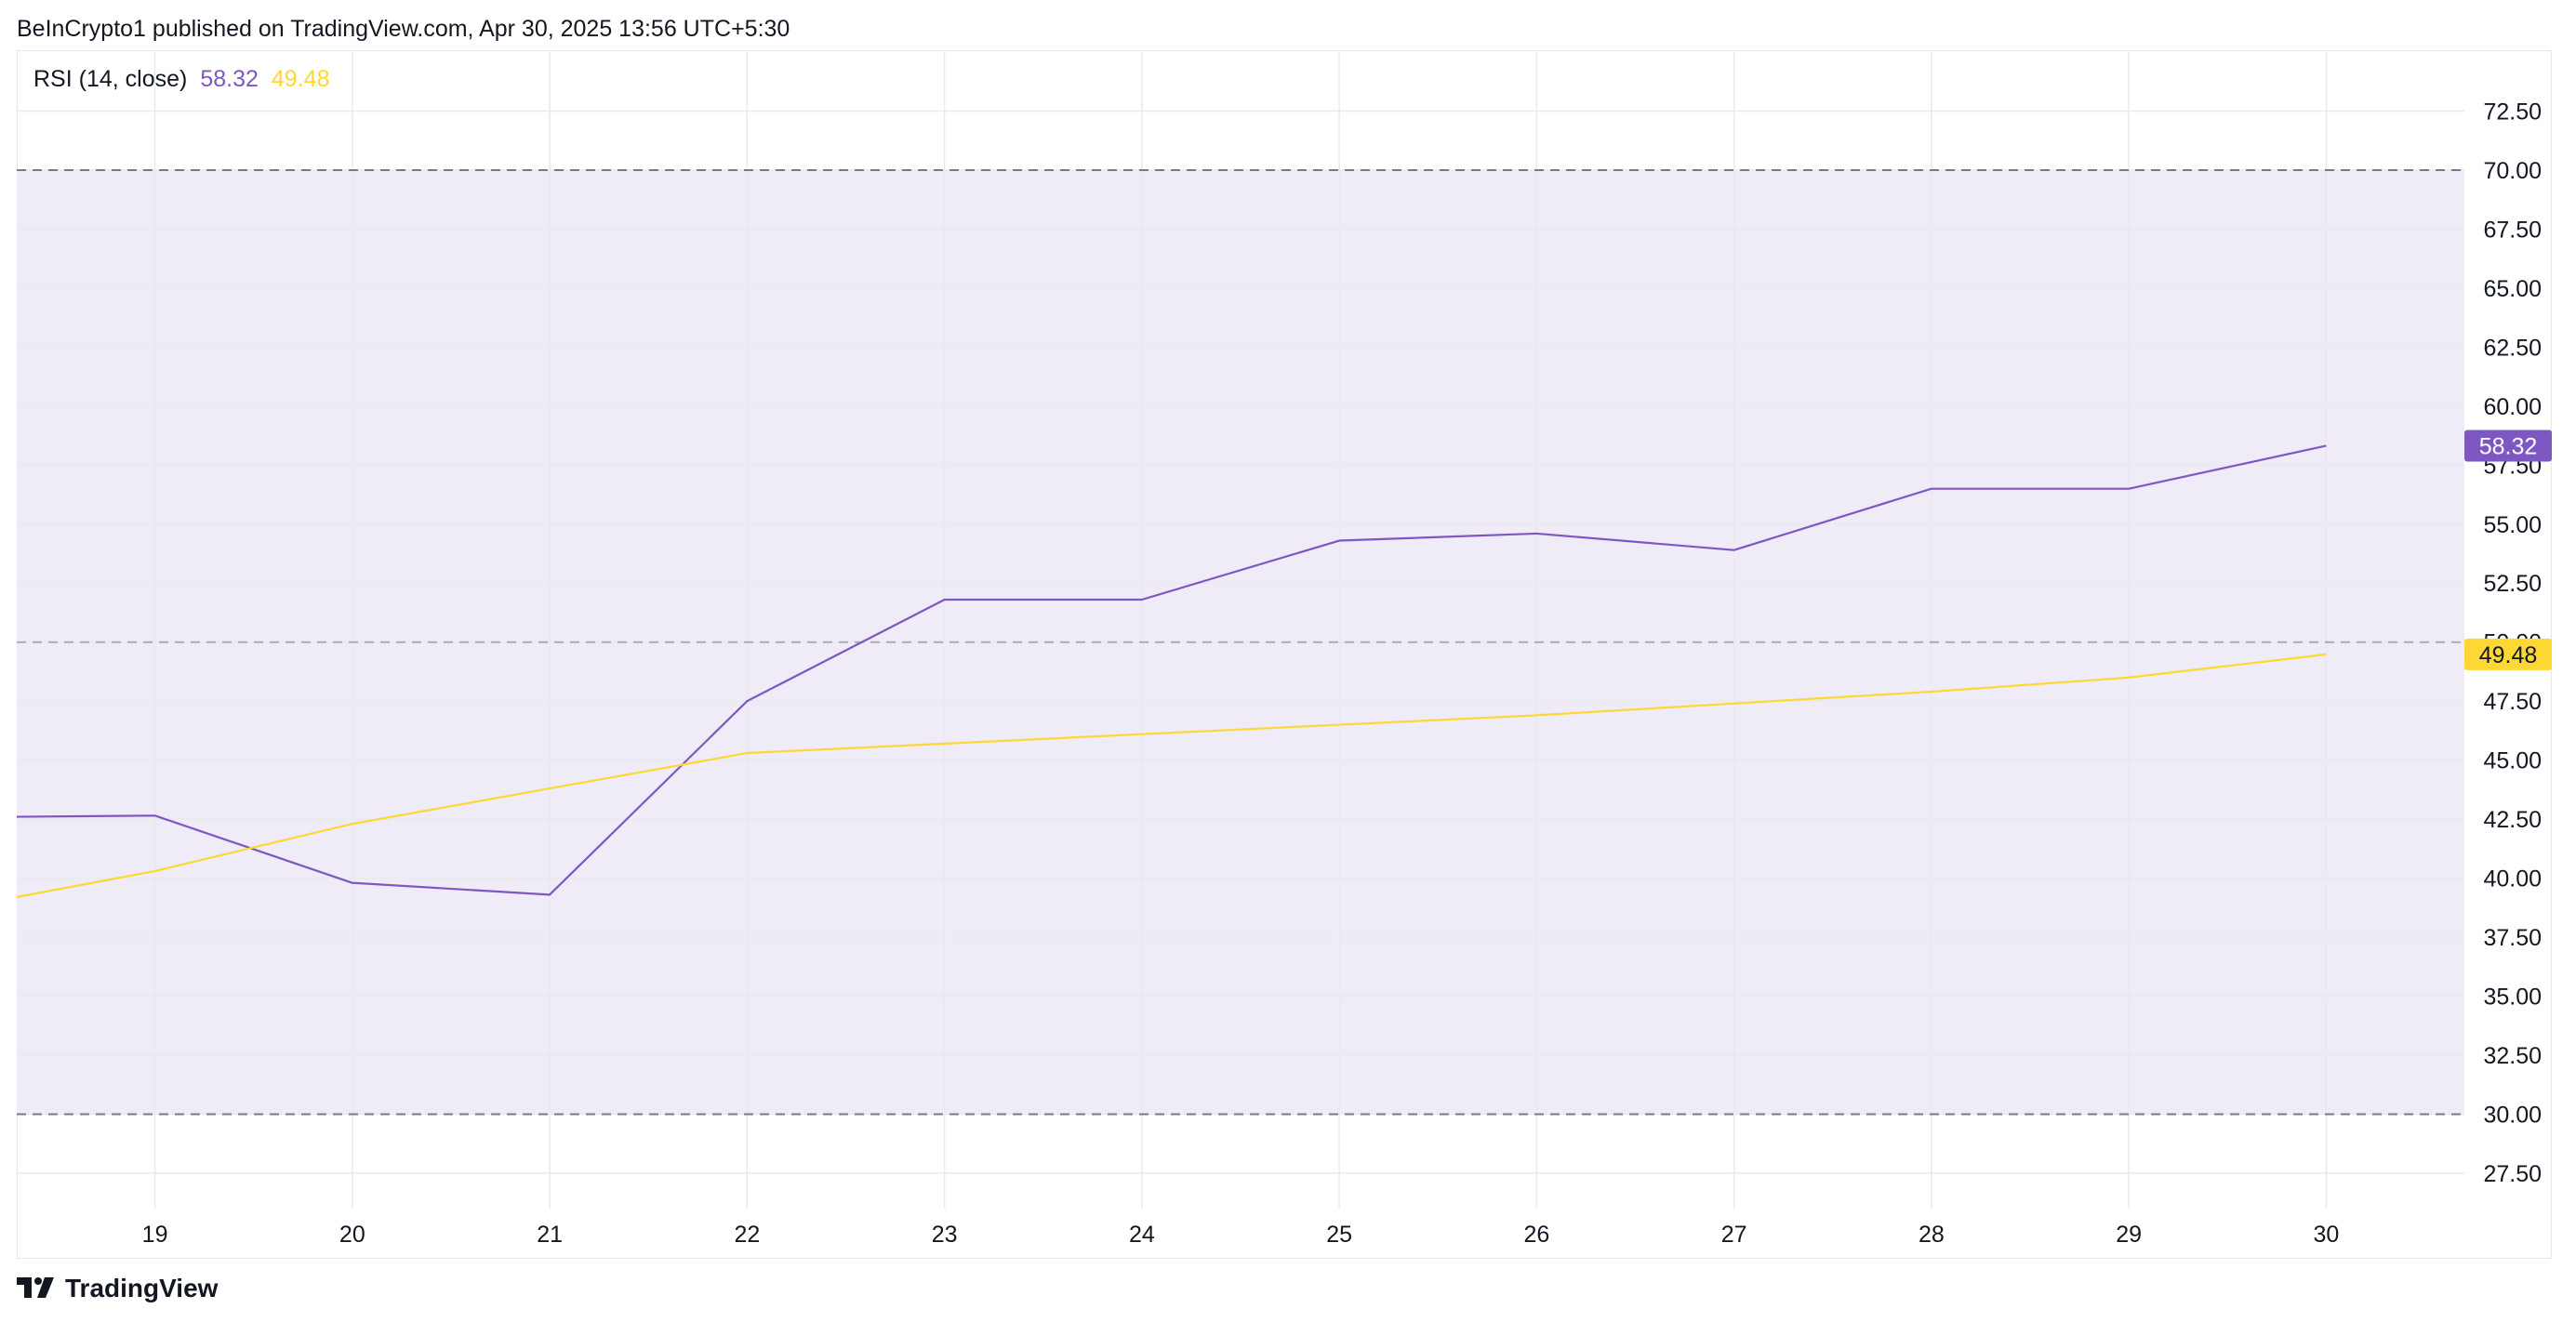 The width and height of the screenshot is (2576, 1322). Describe the element at coordinates (35, 1288) in the screenshot. I see `tradingview-logo-icon` at that location.